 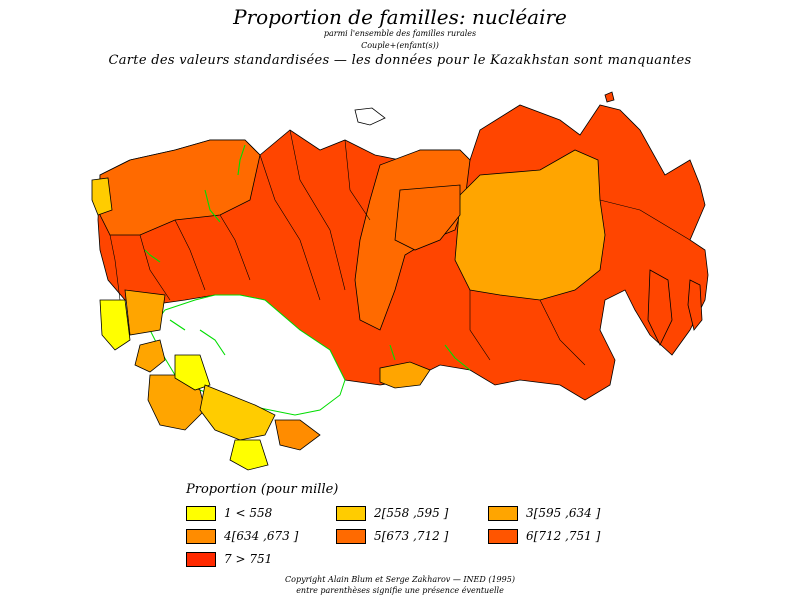 I want to click on region-caucasus, so click(x=150, y=356).